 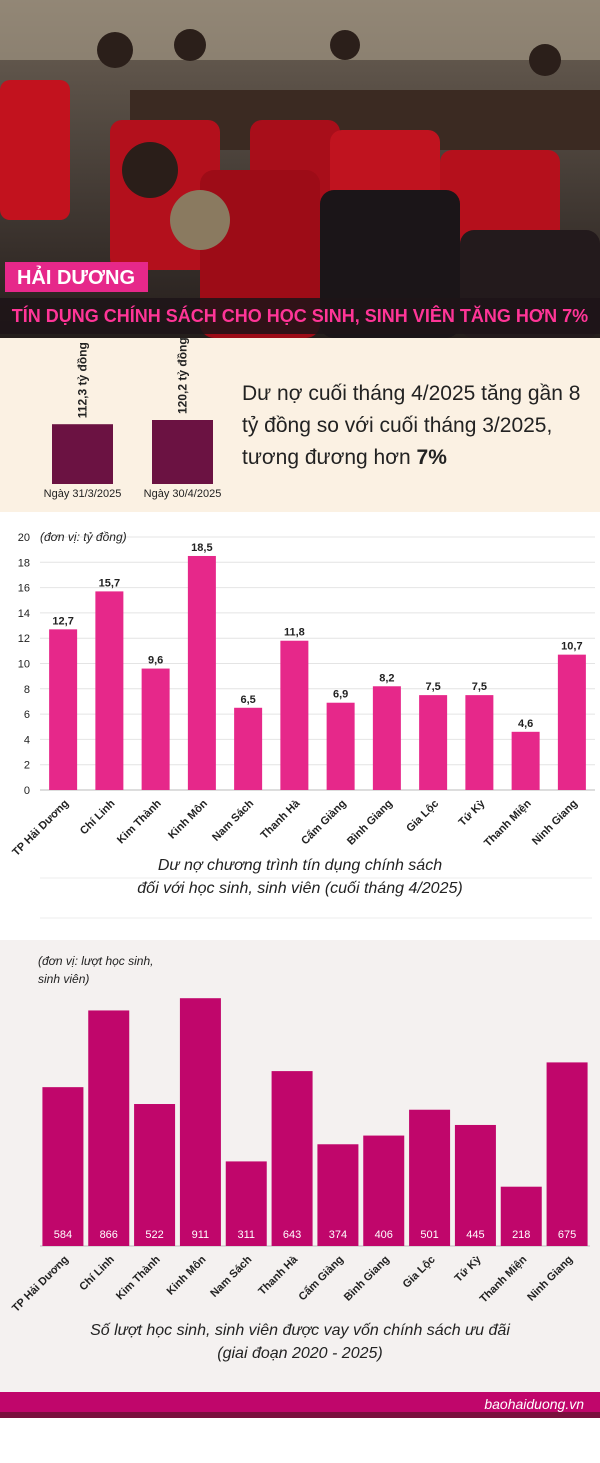 I want to click on value-label: 8,2, so click(x=386, y=678).